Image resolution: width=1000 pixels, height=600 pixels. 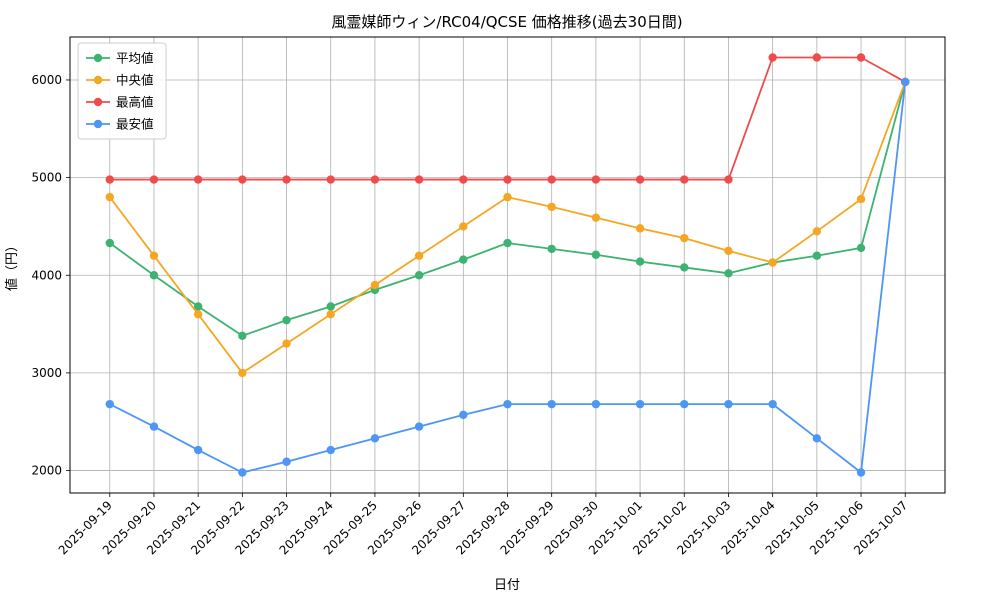 I want to click on legend-label-max: 最高値, so click(x=135, y=102).